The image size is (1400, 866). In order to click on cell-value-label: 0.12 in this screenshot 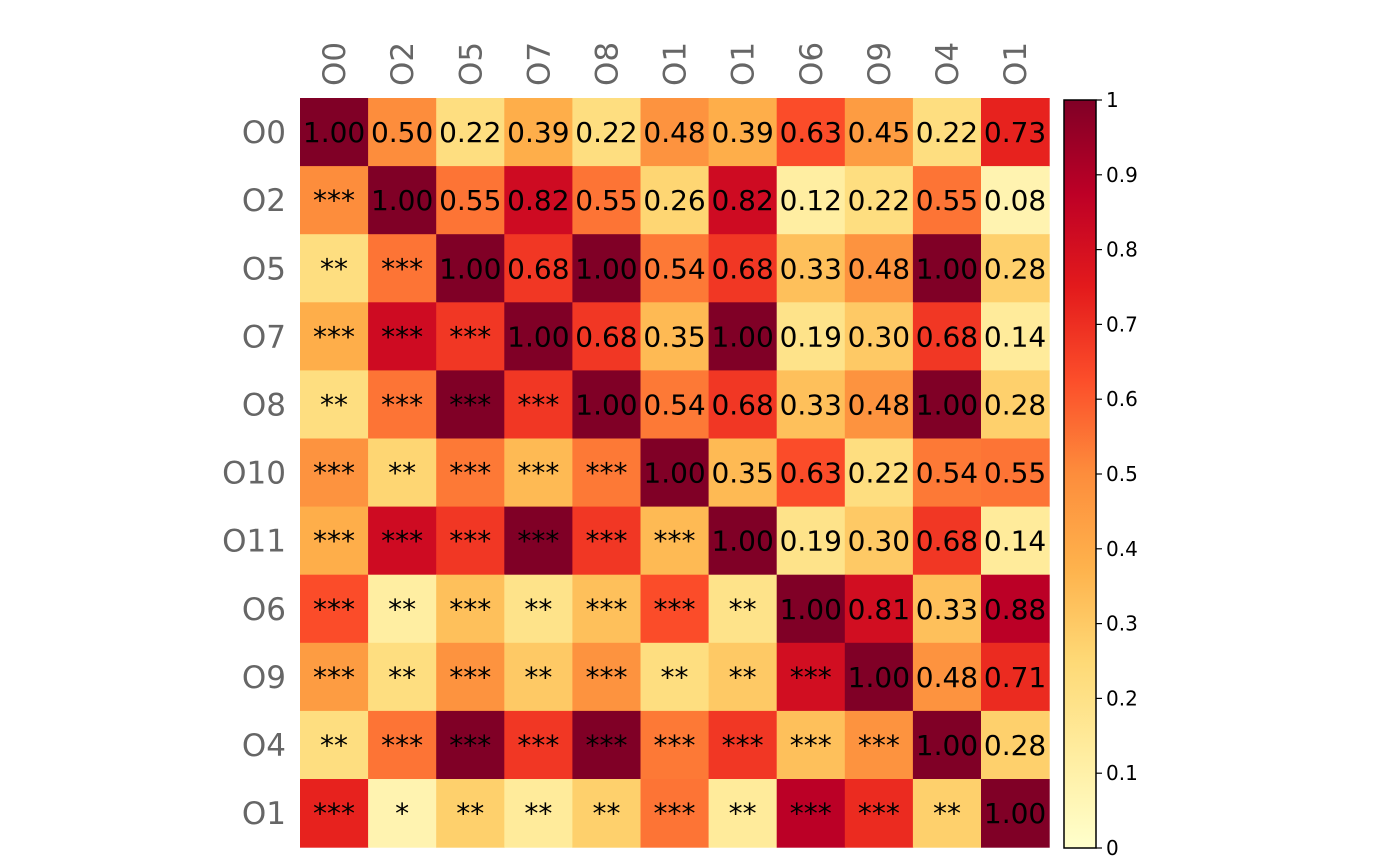, I will do `click(811, 200)`.